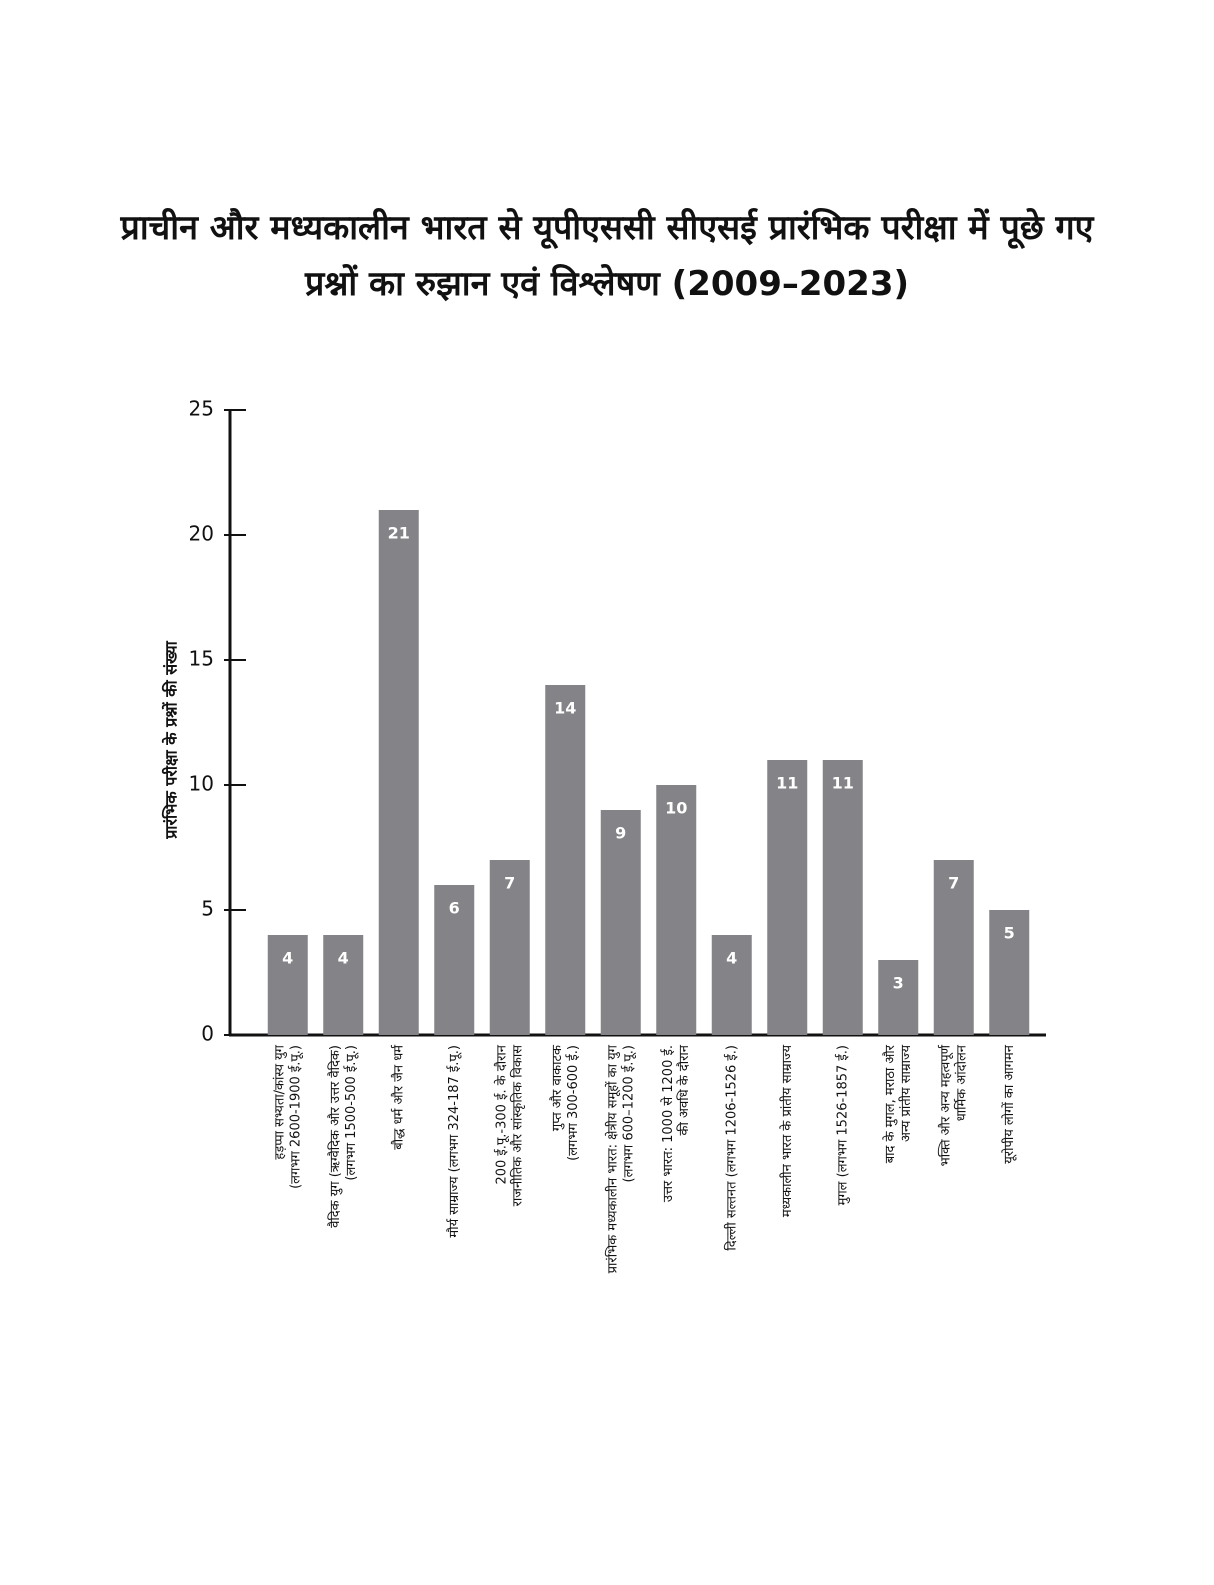 The width and height of the screenshot is (1214, 1585). I want to click on y-tick-label: 10, so click(201, 784).